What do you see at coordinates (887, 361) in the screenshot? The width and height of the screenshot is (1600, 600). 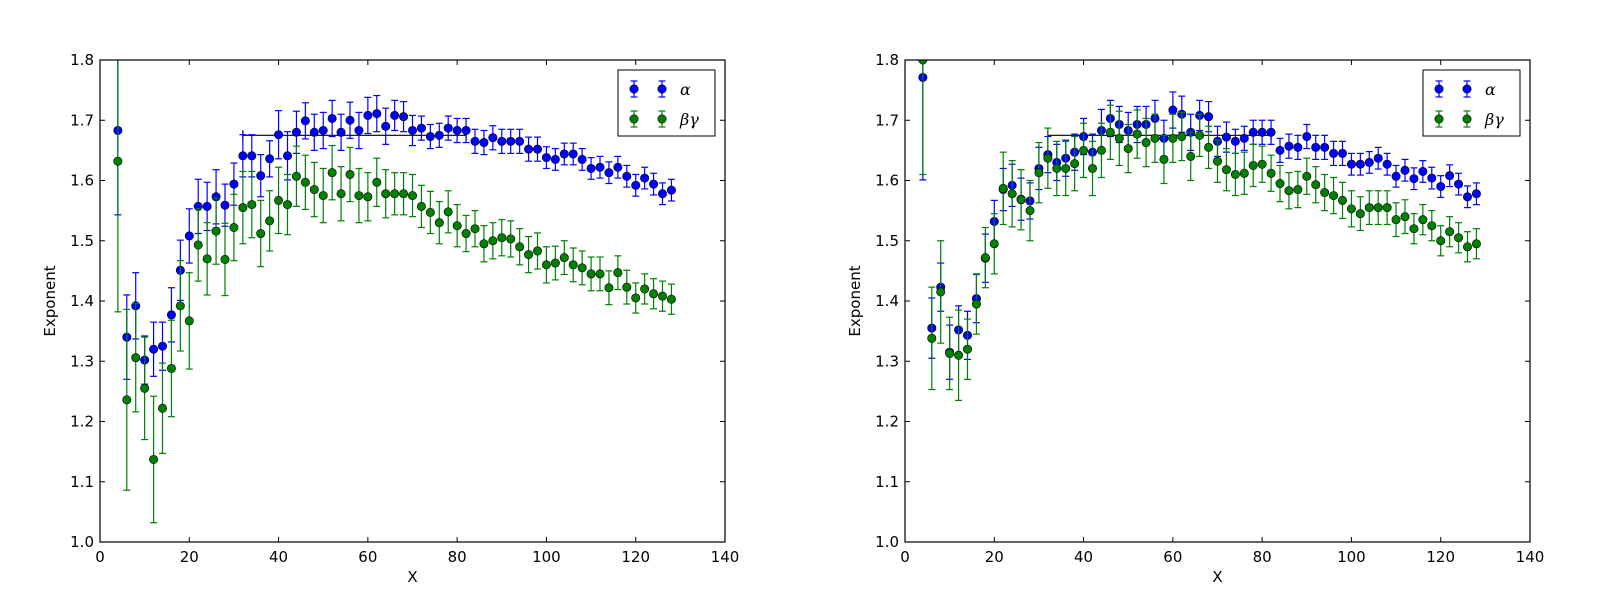 I see `y-tick-label: 1.3` at bounding box center [887, 361].